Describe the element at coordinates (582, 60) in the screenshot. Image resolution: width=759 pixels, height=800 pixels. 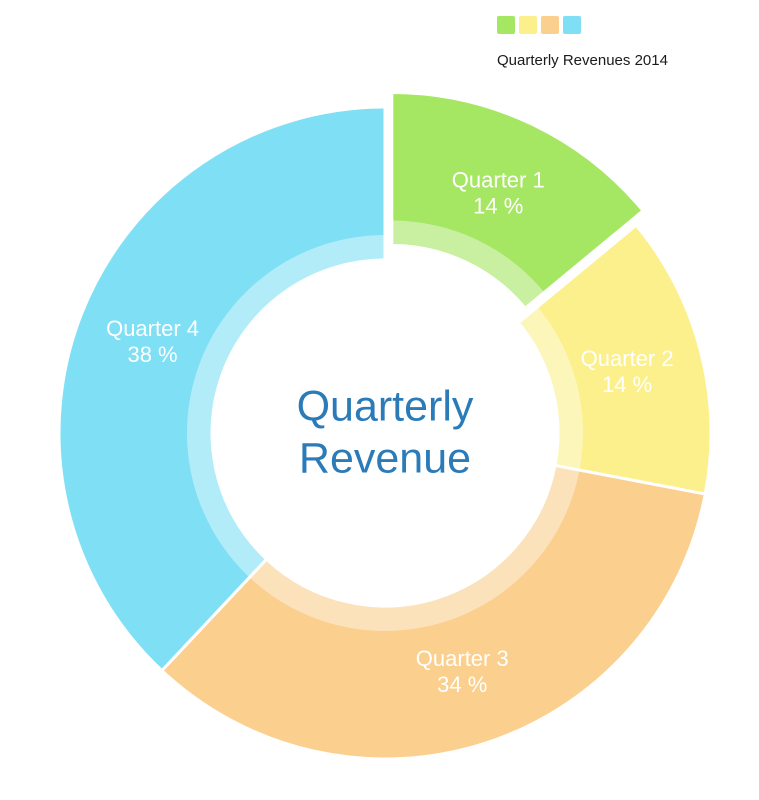
I see `legend-title: Quarterly Revenues 2014` at that location.